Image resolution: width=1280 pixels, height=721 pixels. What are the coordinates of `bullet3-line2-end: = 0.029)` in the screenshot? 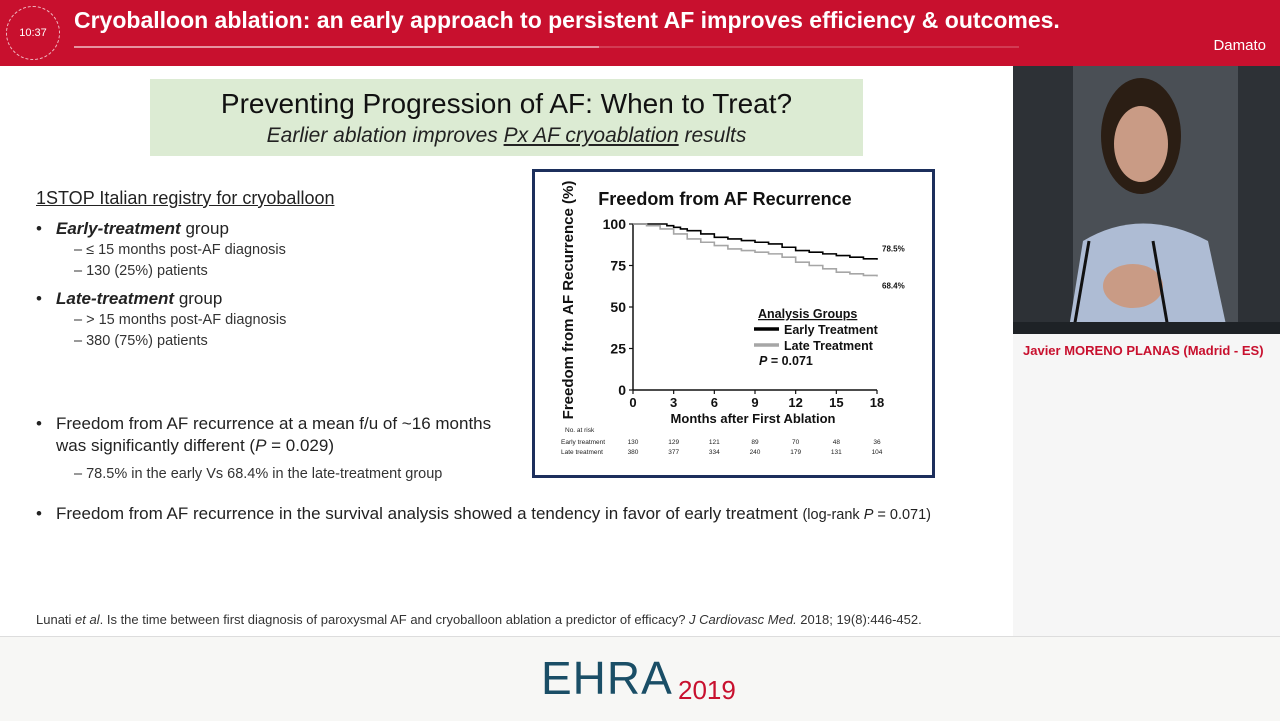 It's located at (300, 445).